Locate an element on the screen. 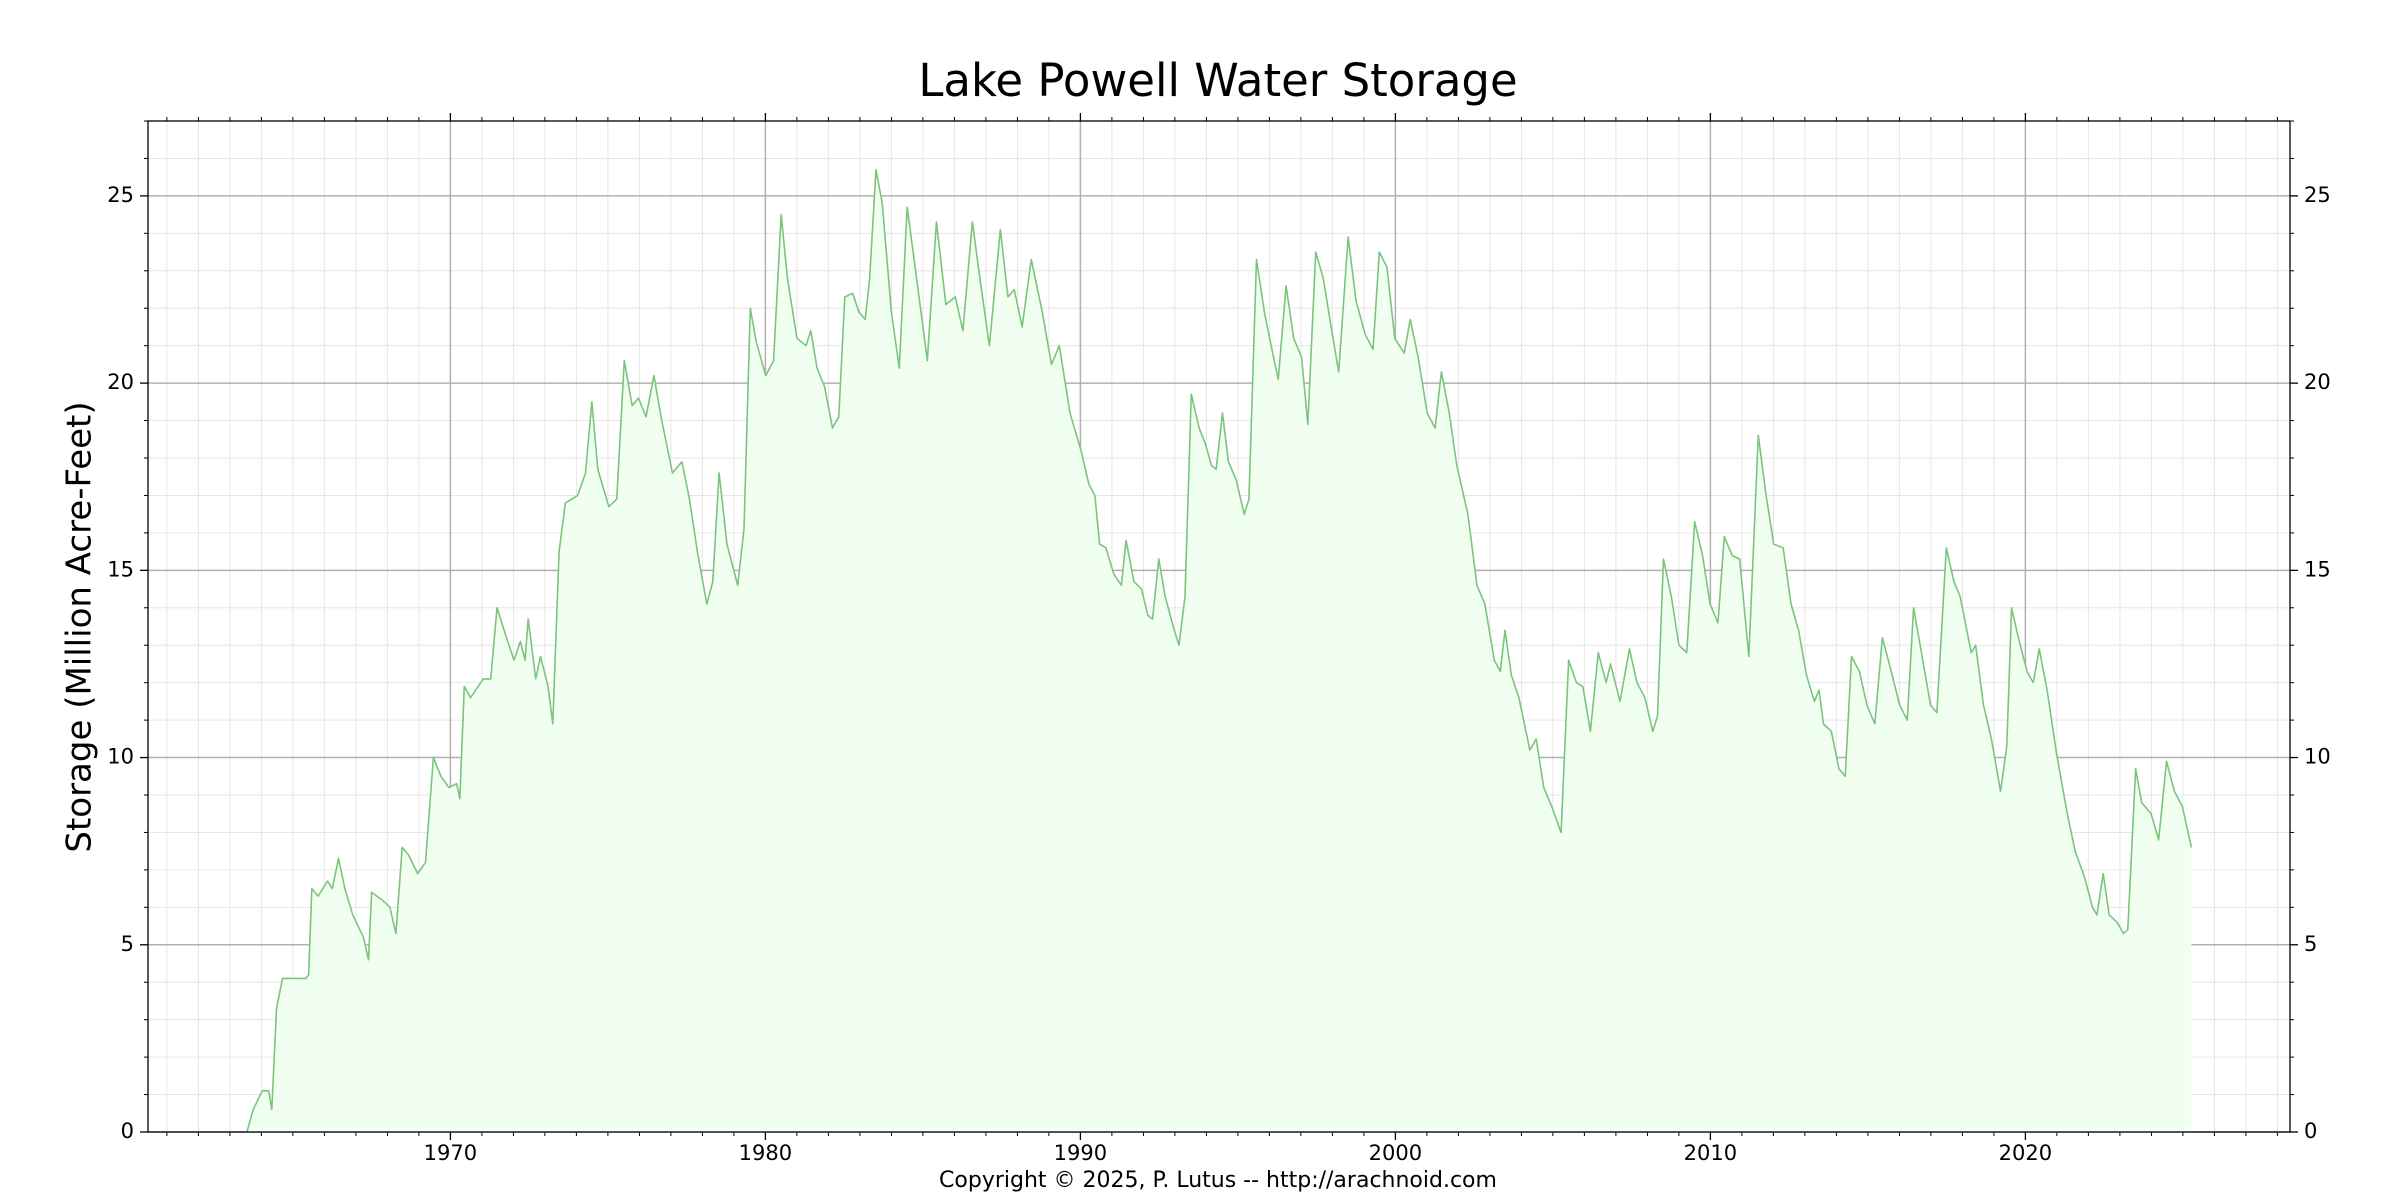 The height and width of the screenshot is (1200, 2400). y-tick-label-right: 25 is located at coordinates (2317, 195).